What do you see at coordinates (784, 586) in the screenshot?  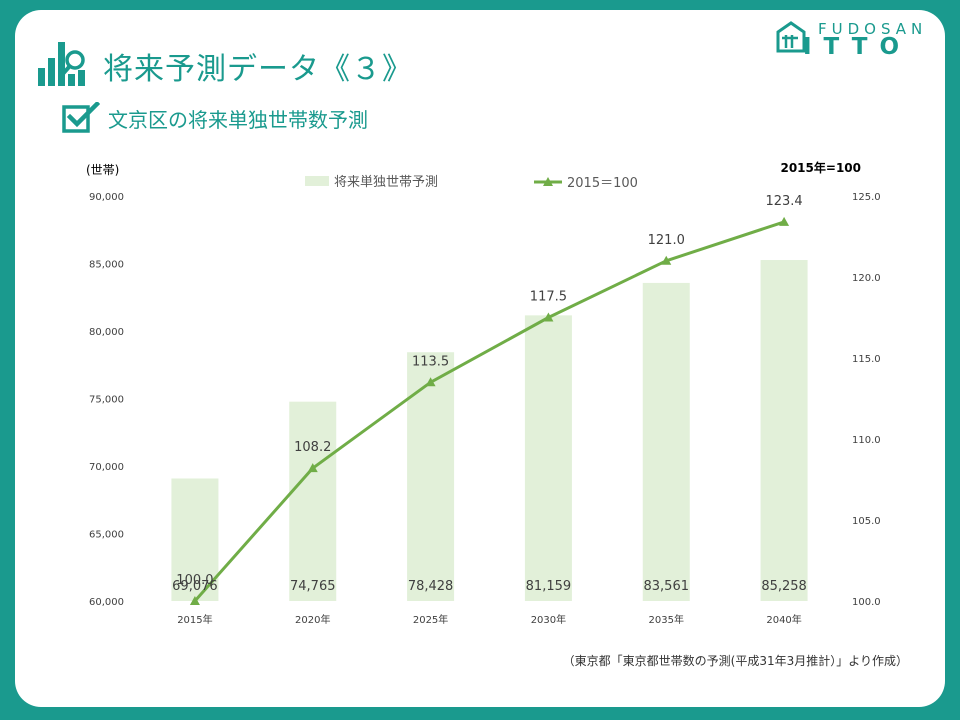 I see `bar-value-label: 85,258` at bounding box center [784, 586].